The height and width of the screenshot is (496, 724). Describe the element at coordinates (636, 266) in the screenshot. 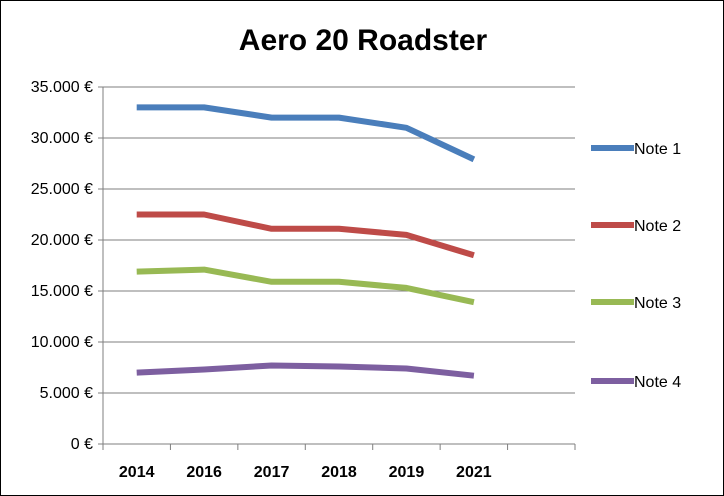

I see `legend: Note 1 Note 2 Note 3 Note 4` at that location.